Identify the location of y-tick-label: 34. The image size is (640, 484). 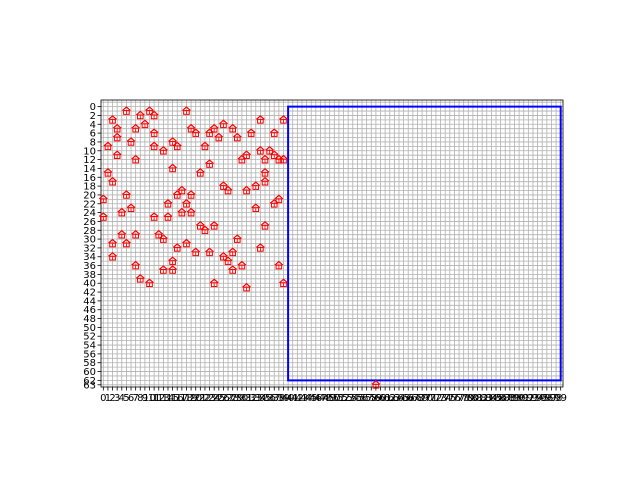
(89, 257).